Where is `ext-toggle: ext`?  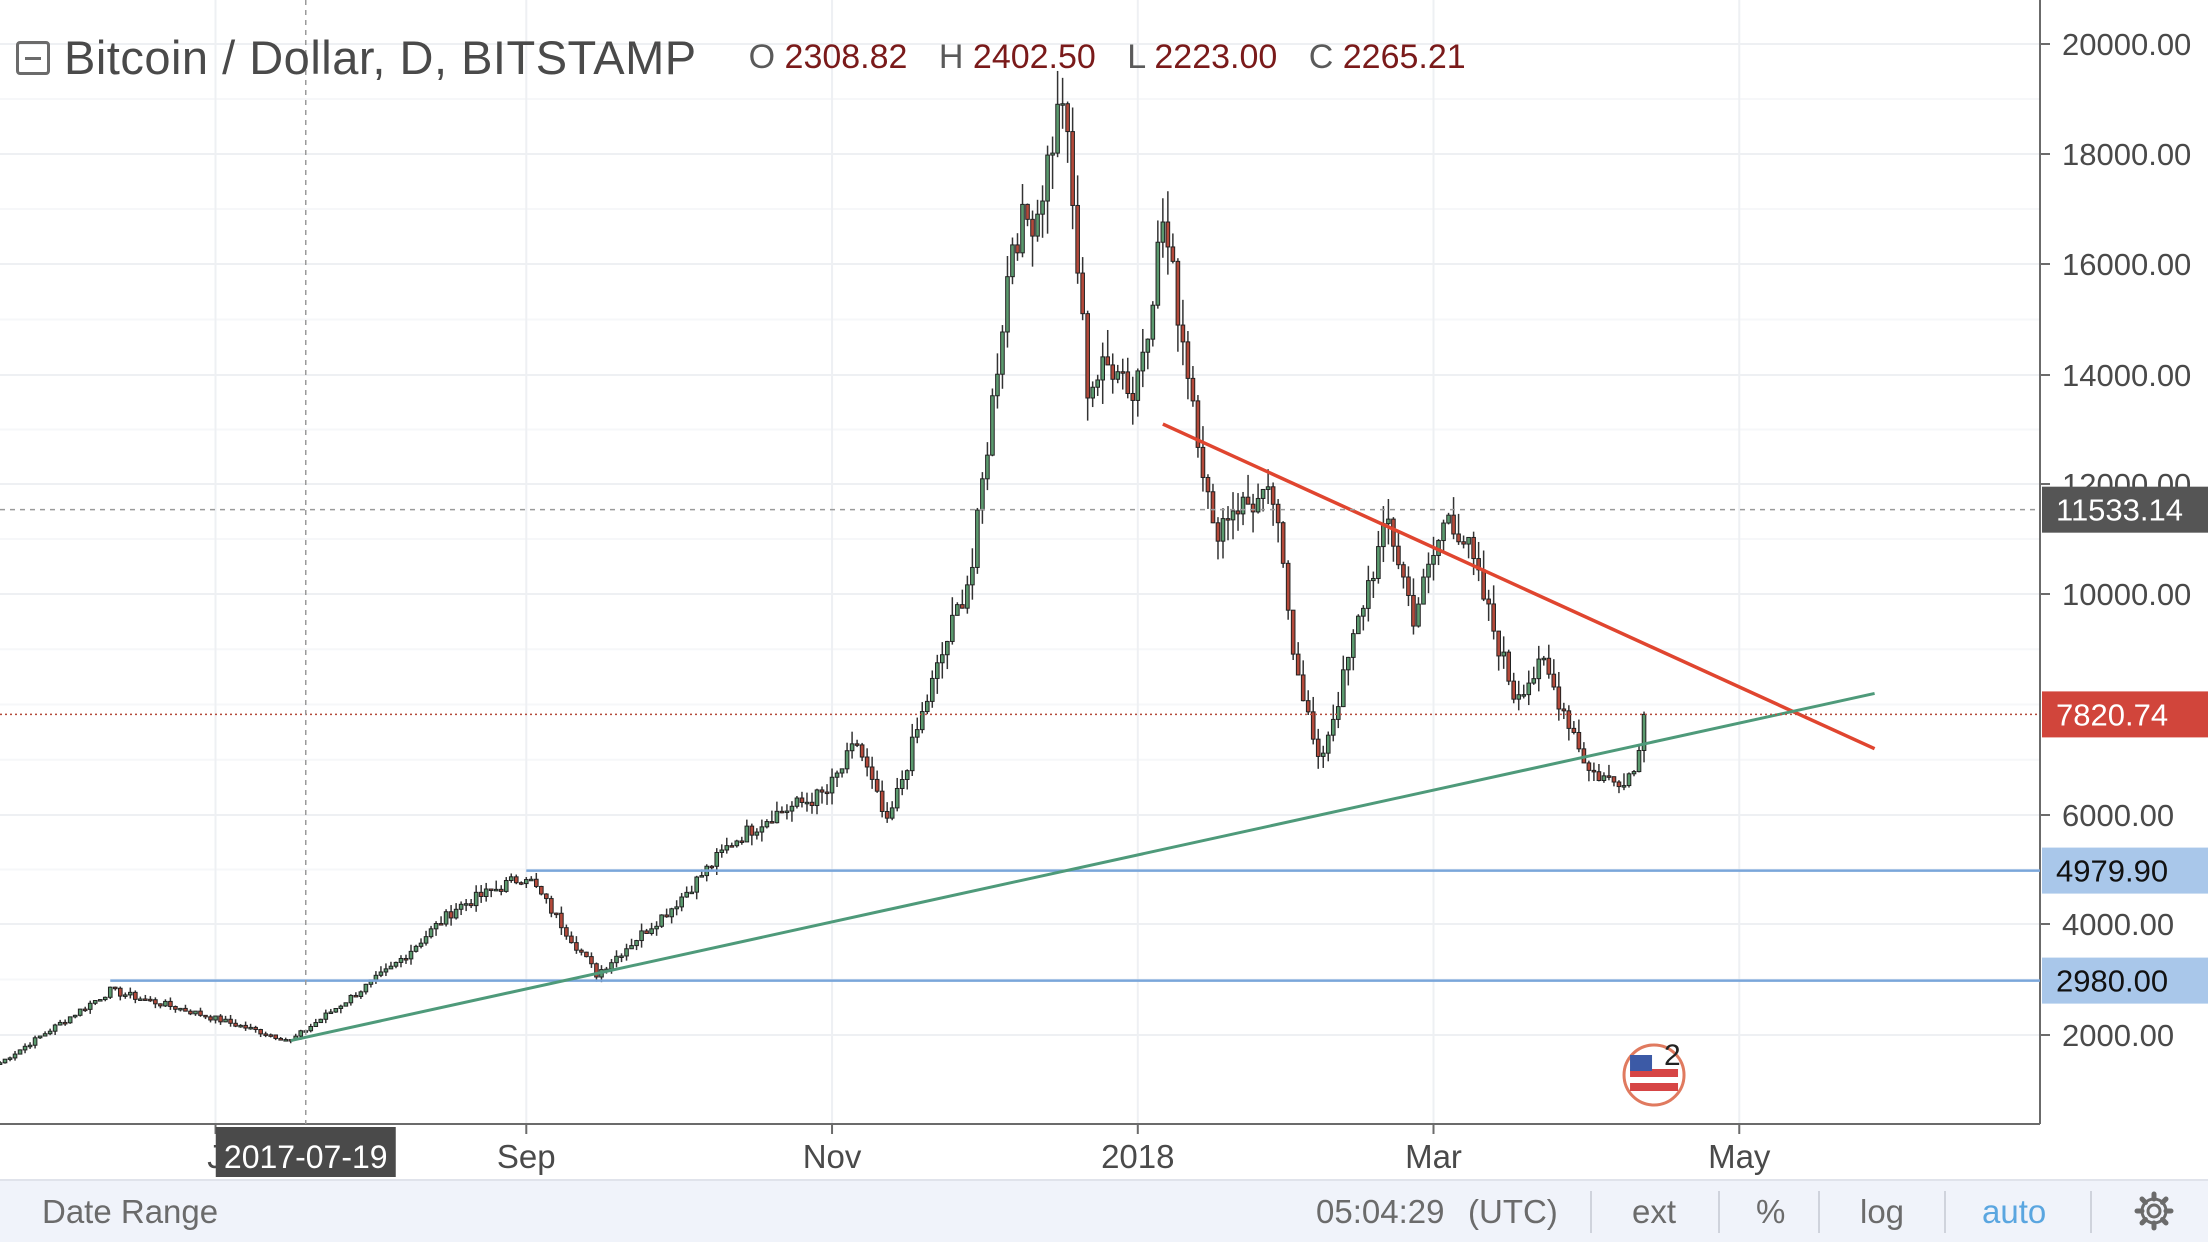 ext-toggle: ext is located at coordinates (1654, 1211).